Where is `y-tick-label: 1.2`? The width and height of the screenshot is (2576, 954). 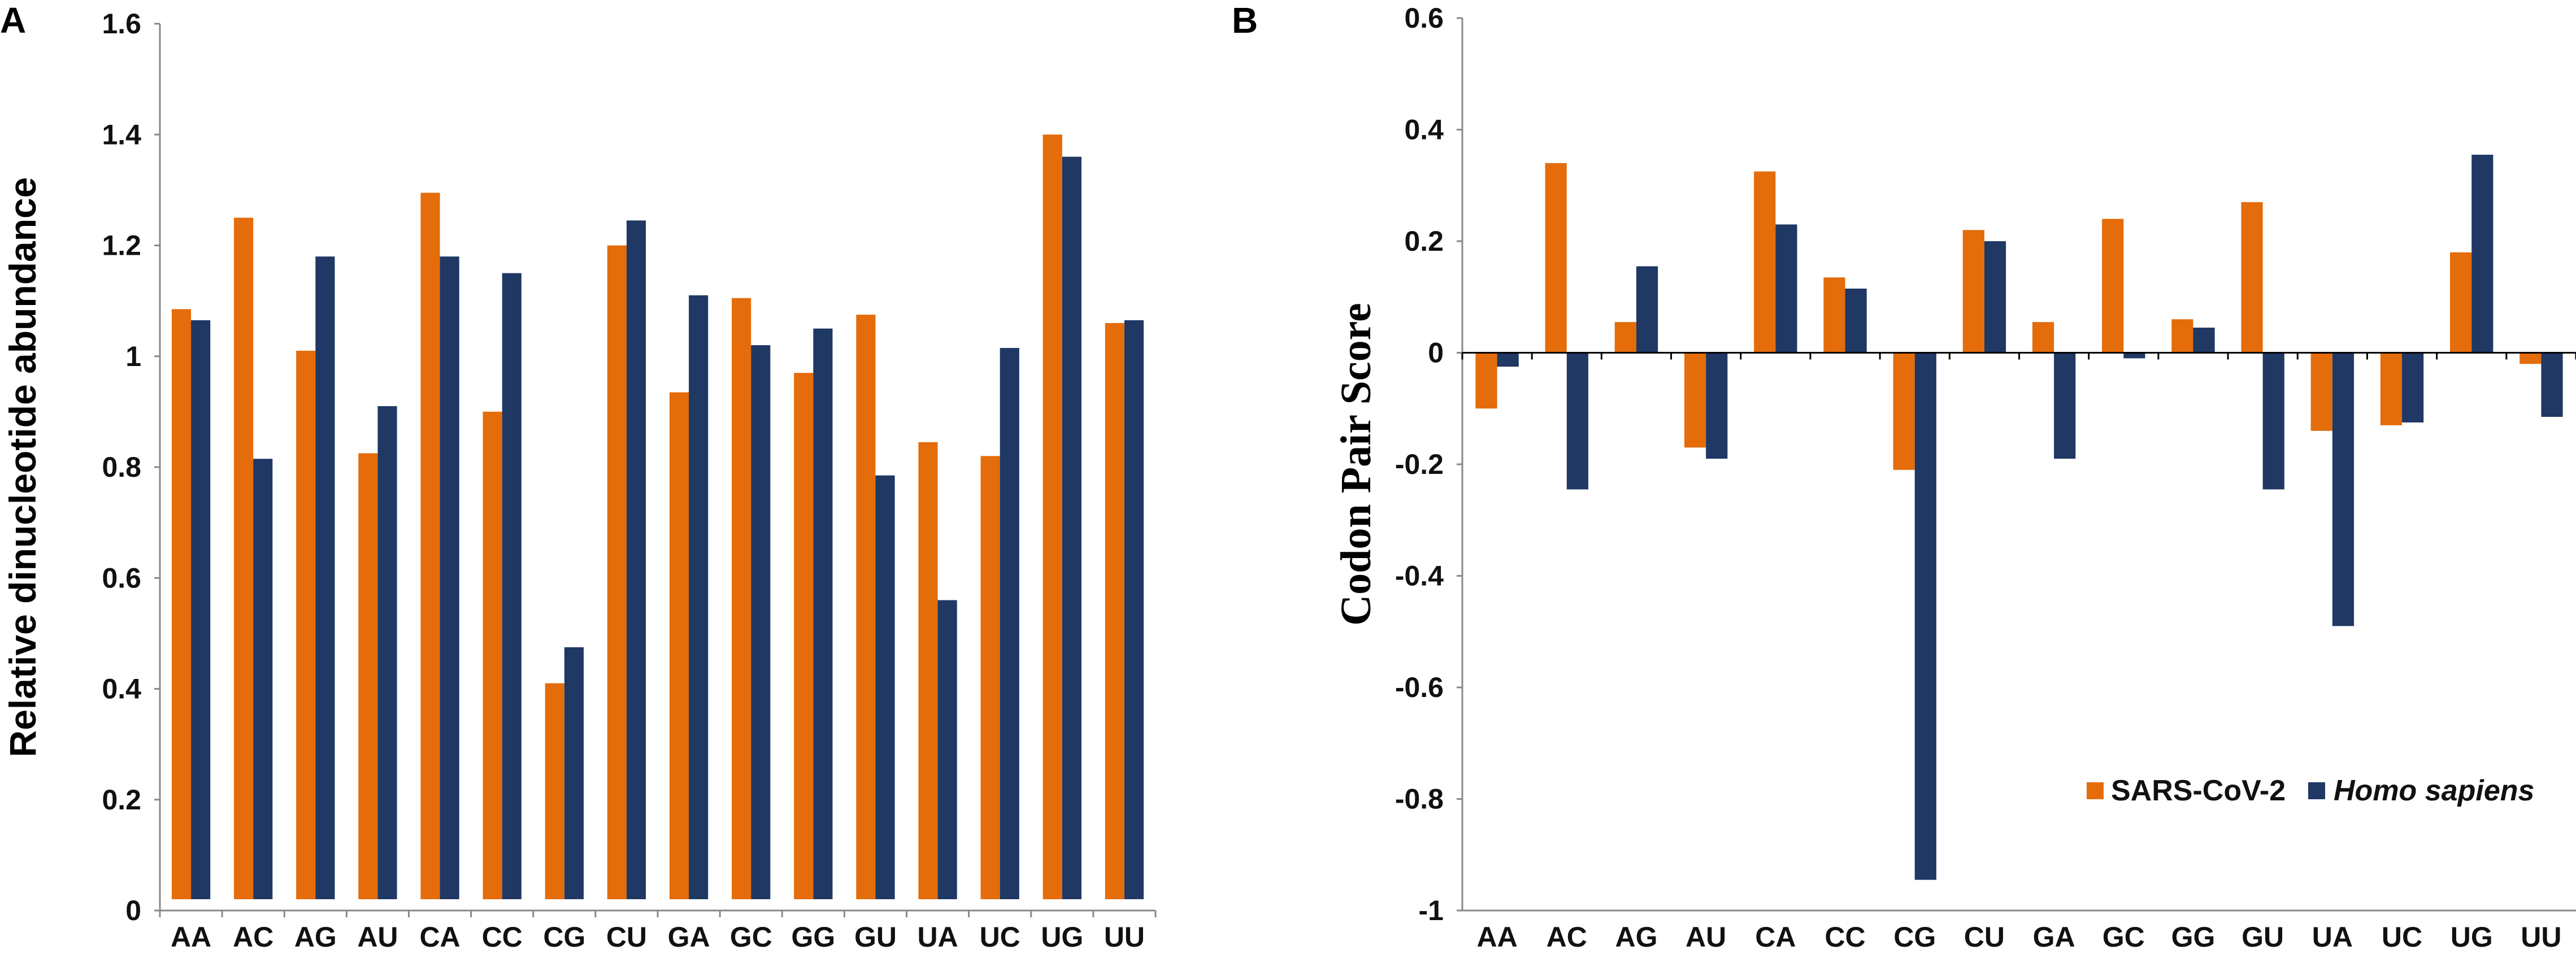
y-tick-label: 1.2 is located at coordinates (121, 246).